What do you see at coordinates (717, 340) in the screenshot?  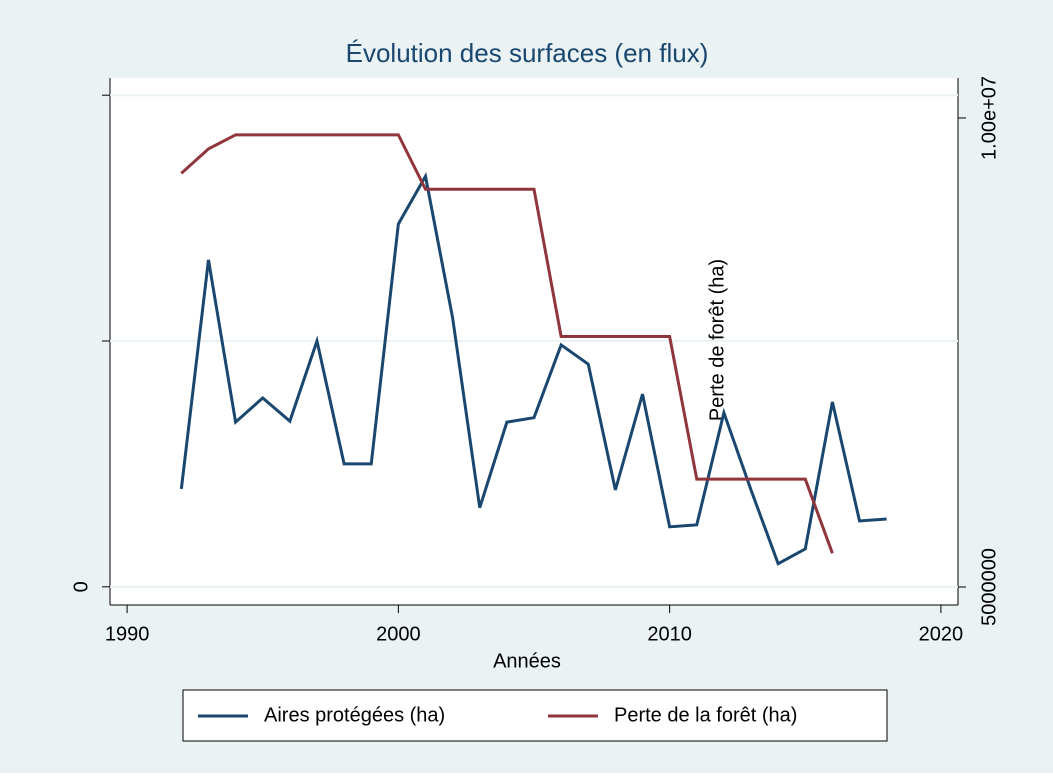 I see `y2-axis-label: Perte de forêt (ha)` at bounding box center [717, 340].